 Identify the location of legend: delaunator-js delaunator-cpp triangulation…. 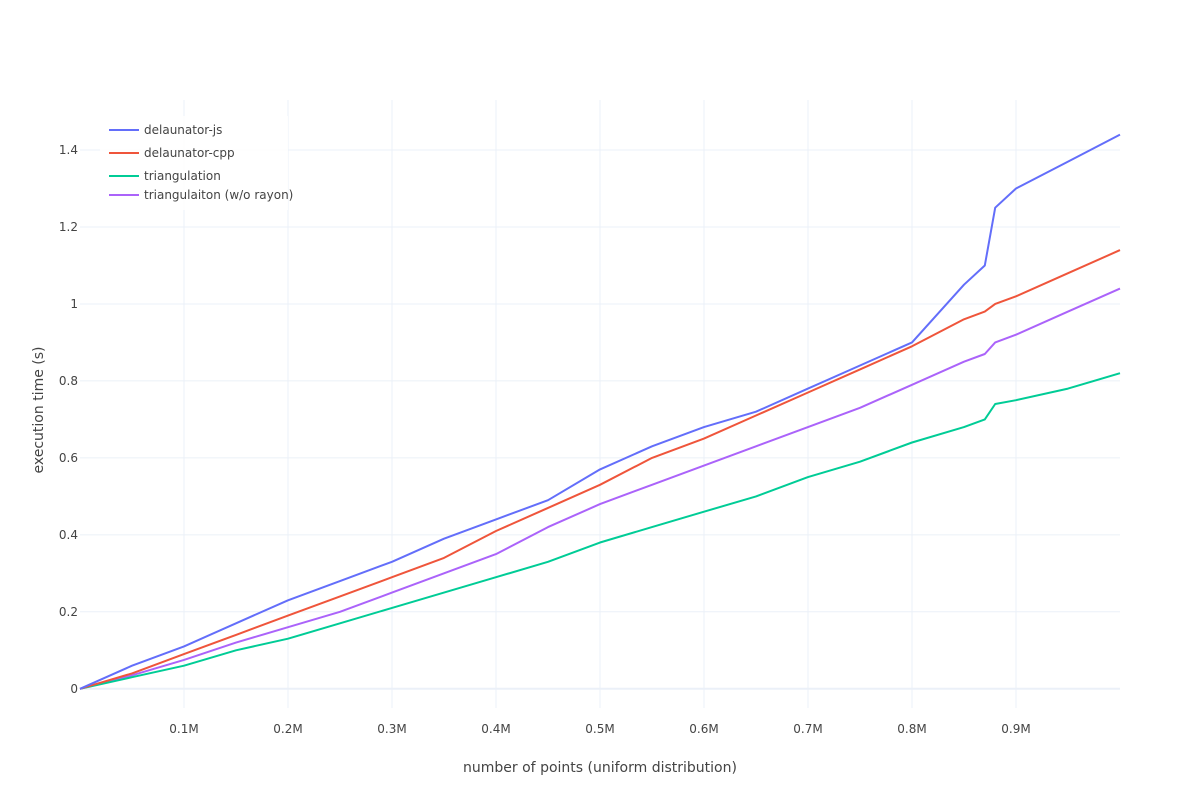
(196, 163).